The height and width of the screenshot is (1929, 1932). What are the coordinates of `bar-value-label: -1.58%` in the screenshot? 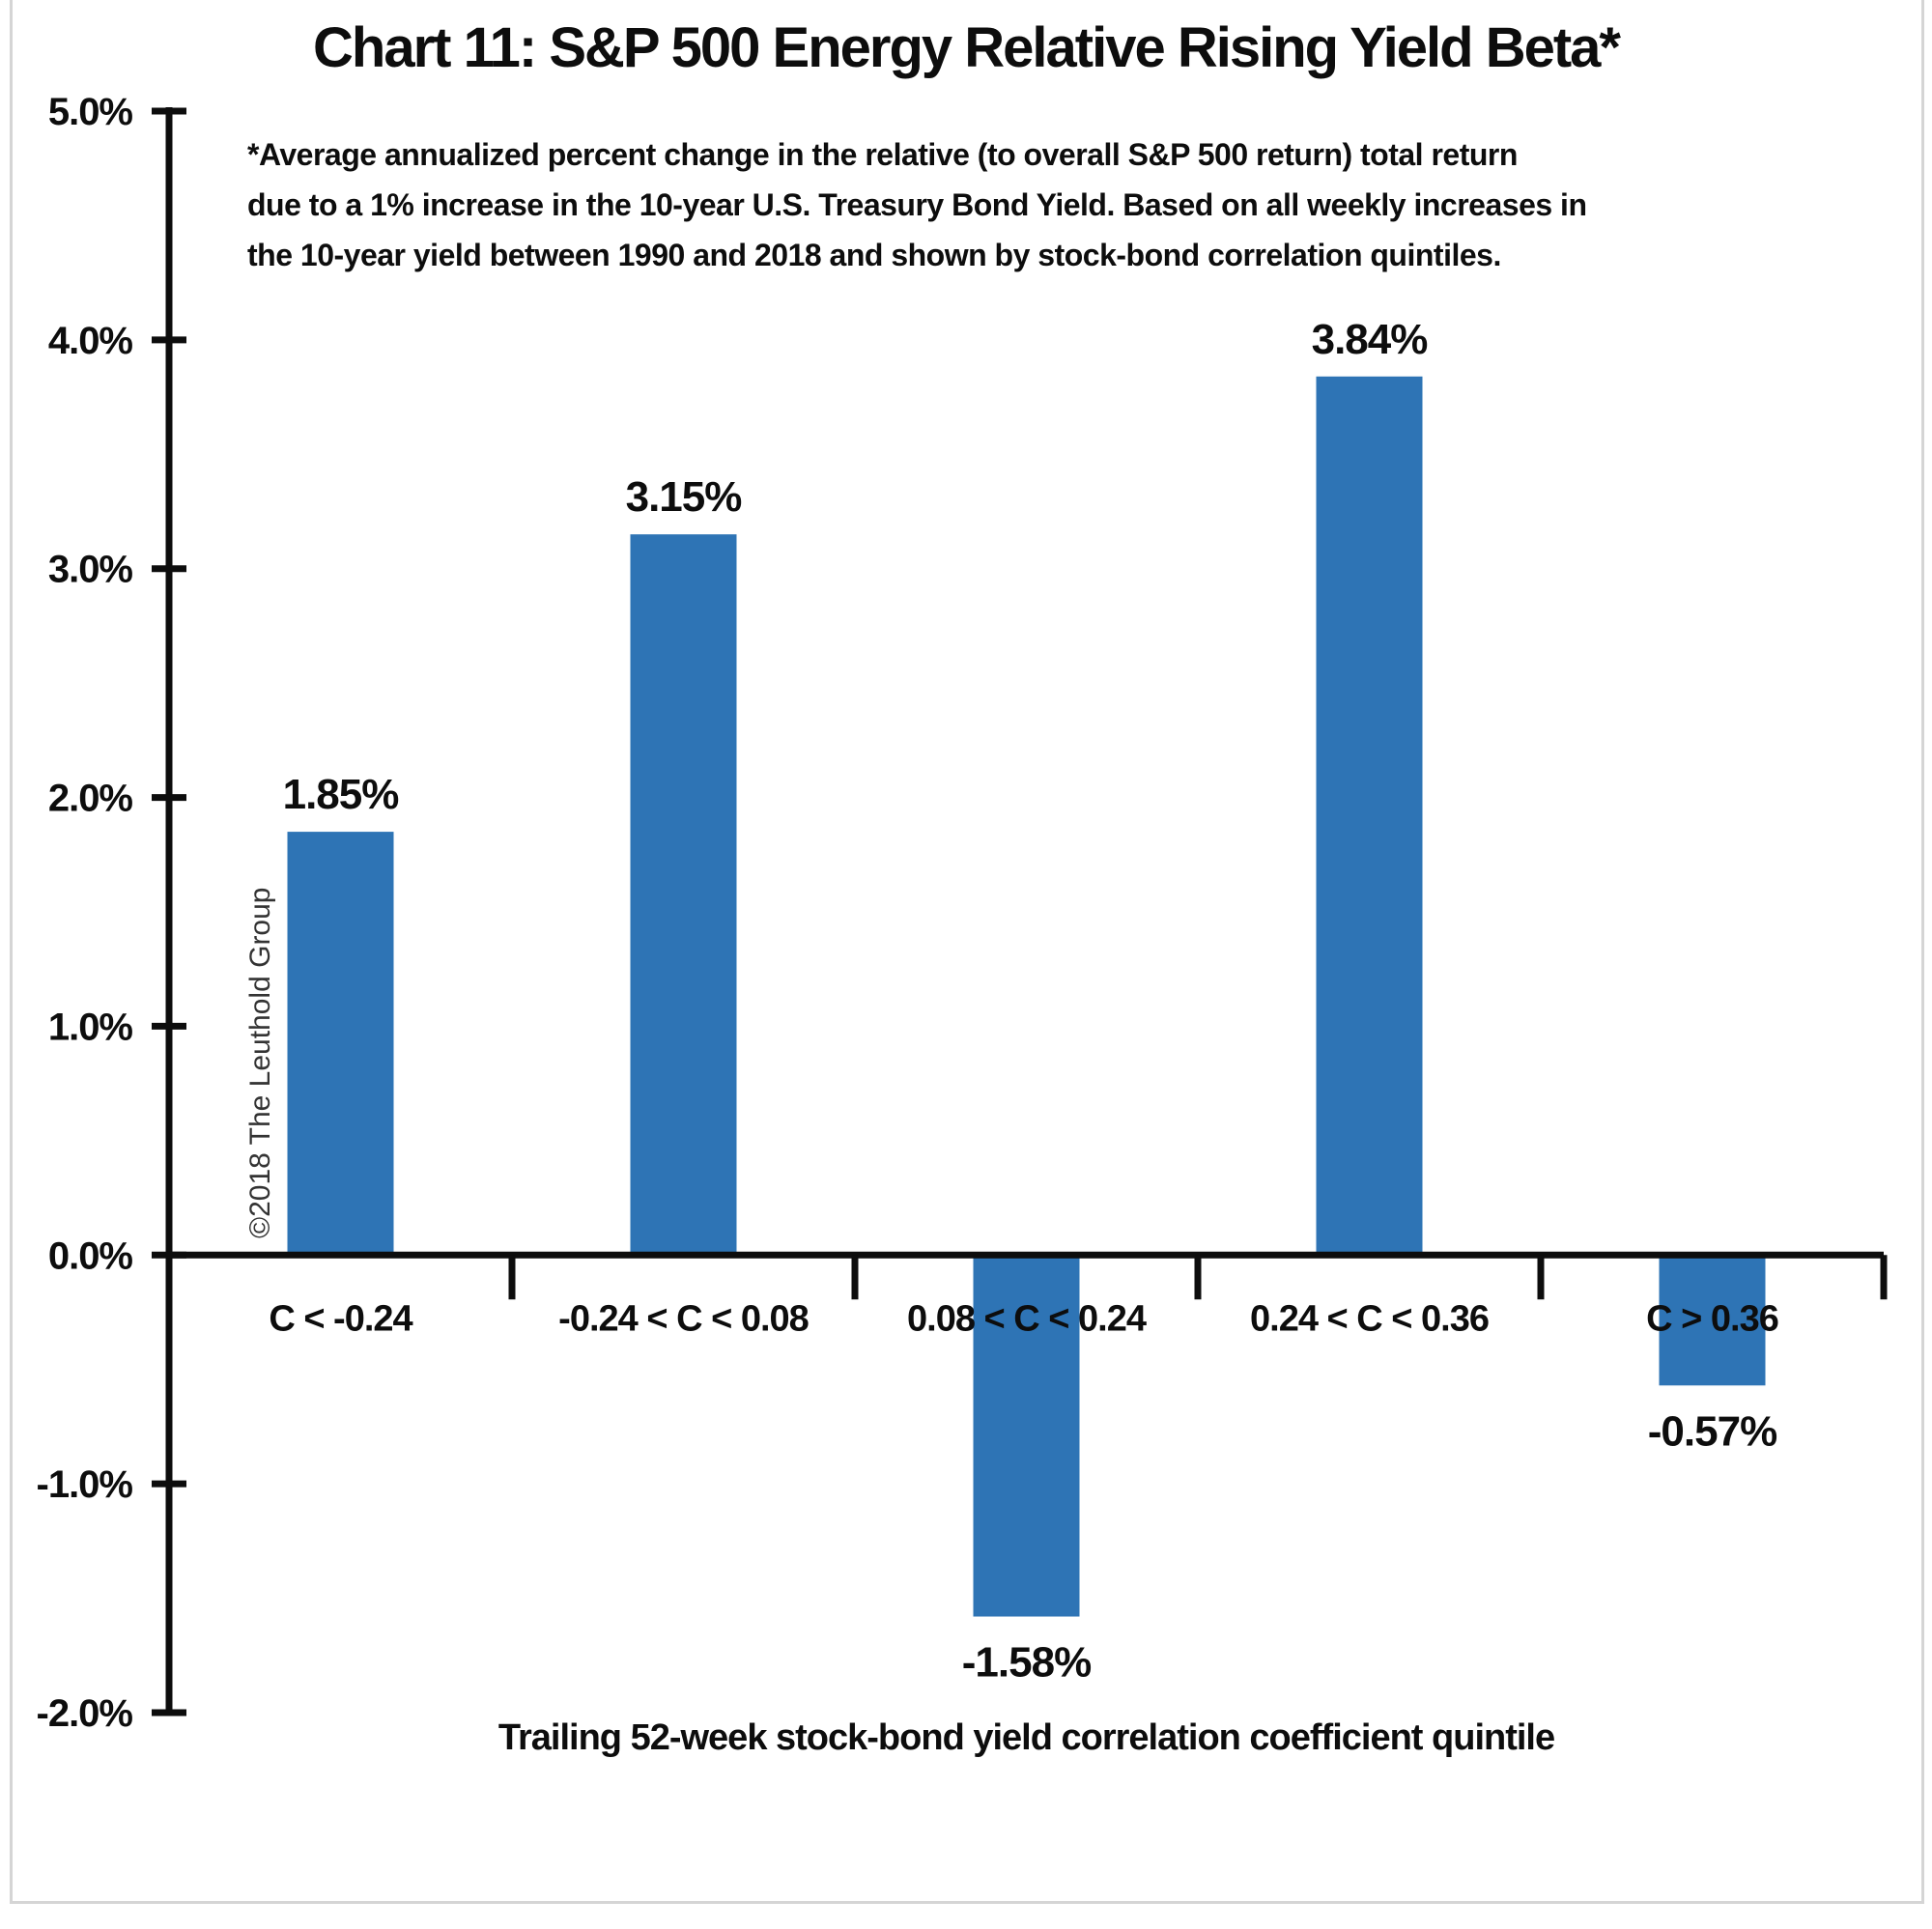 It's located at (1026, 1663).